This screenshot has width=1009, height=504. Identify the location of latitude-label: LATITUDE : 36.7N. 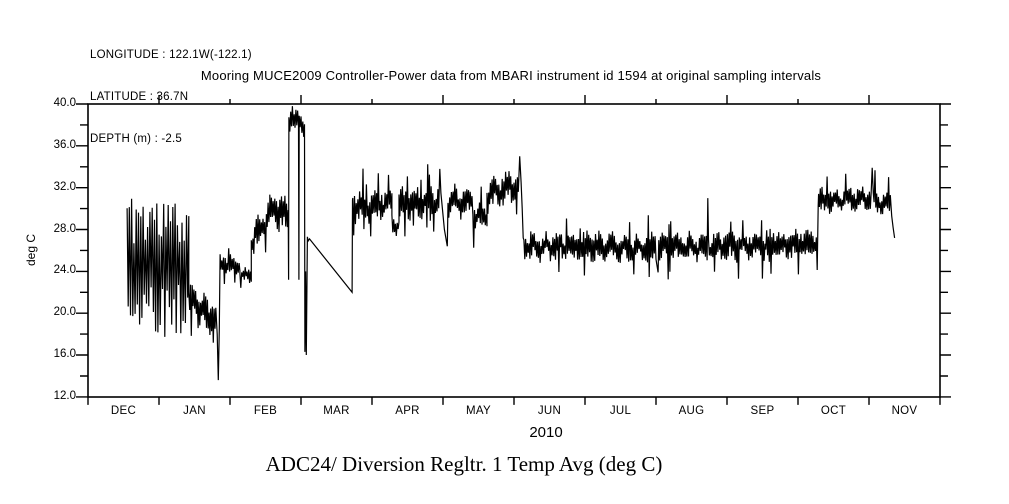
(139, 97).